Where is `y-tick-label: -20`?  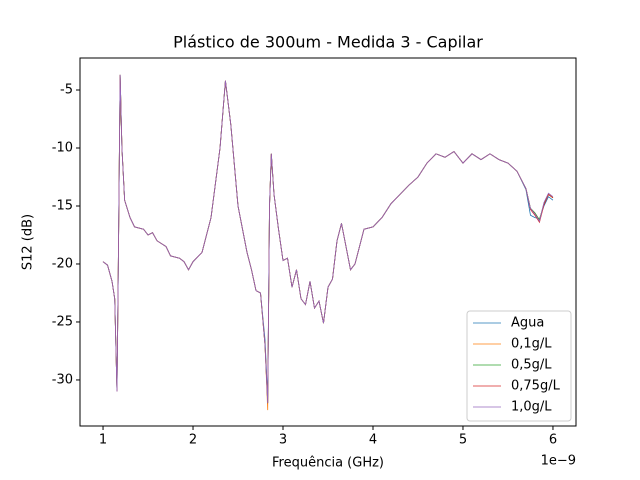
y-tick-label: -20 is located at coordinates (62, 263).